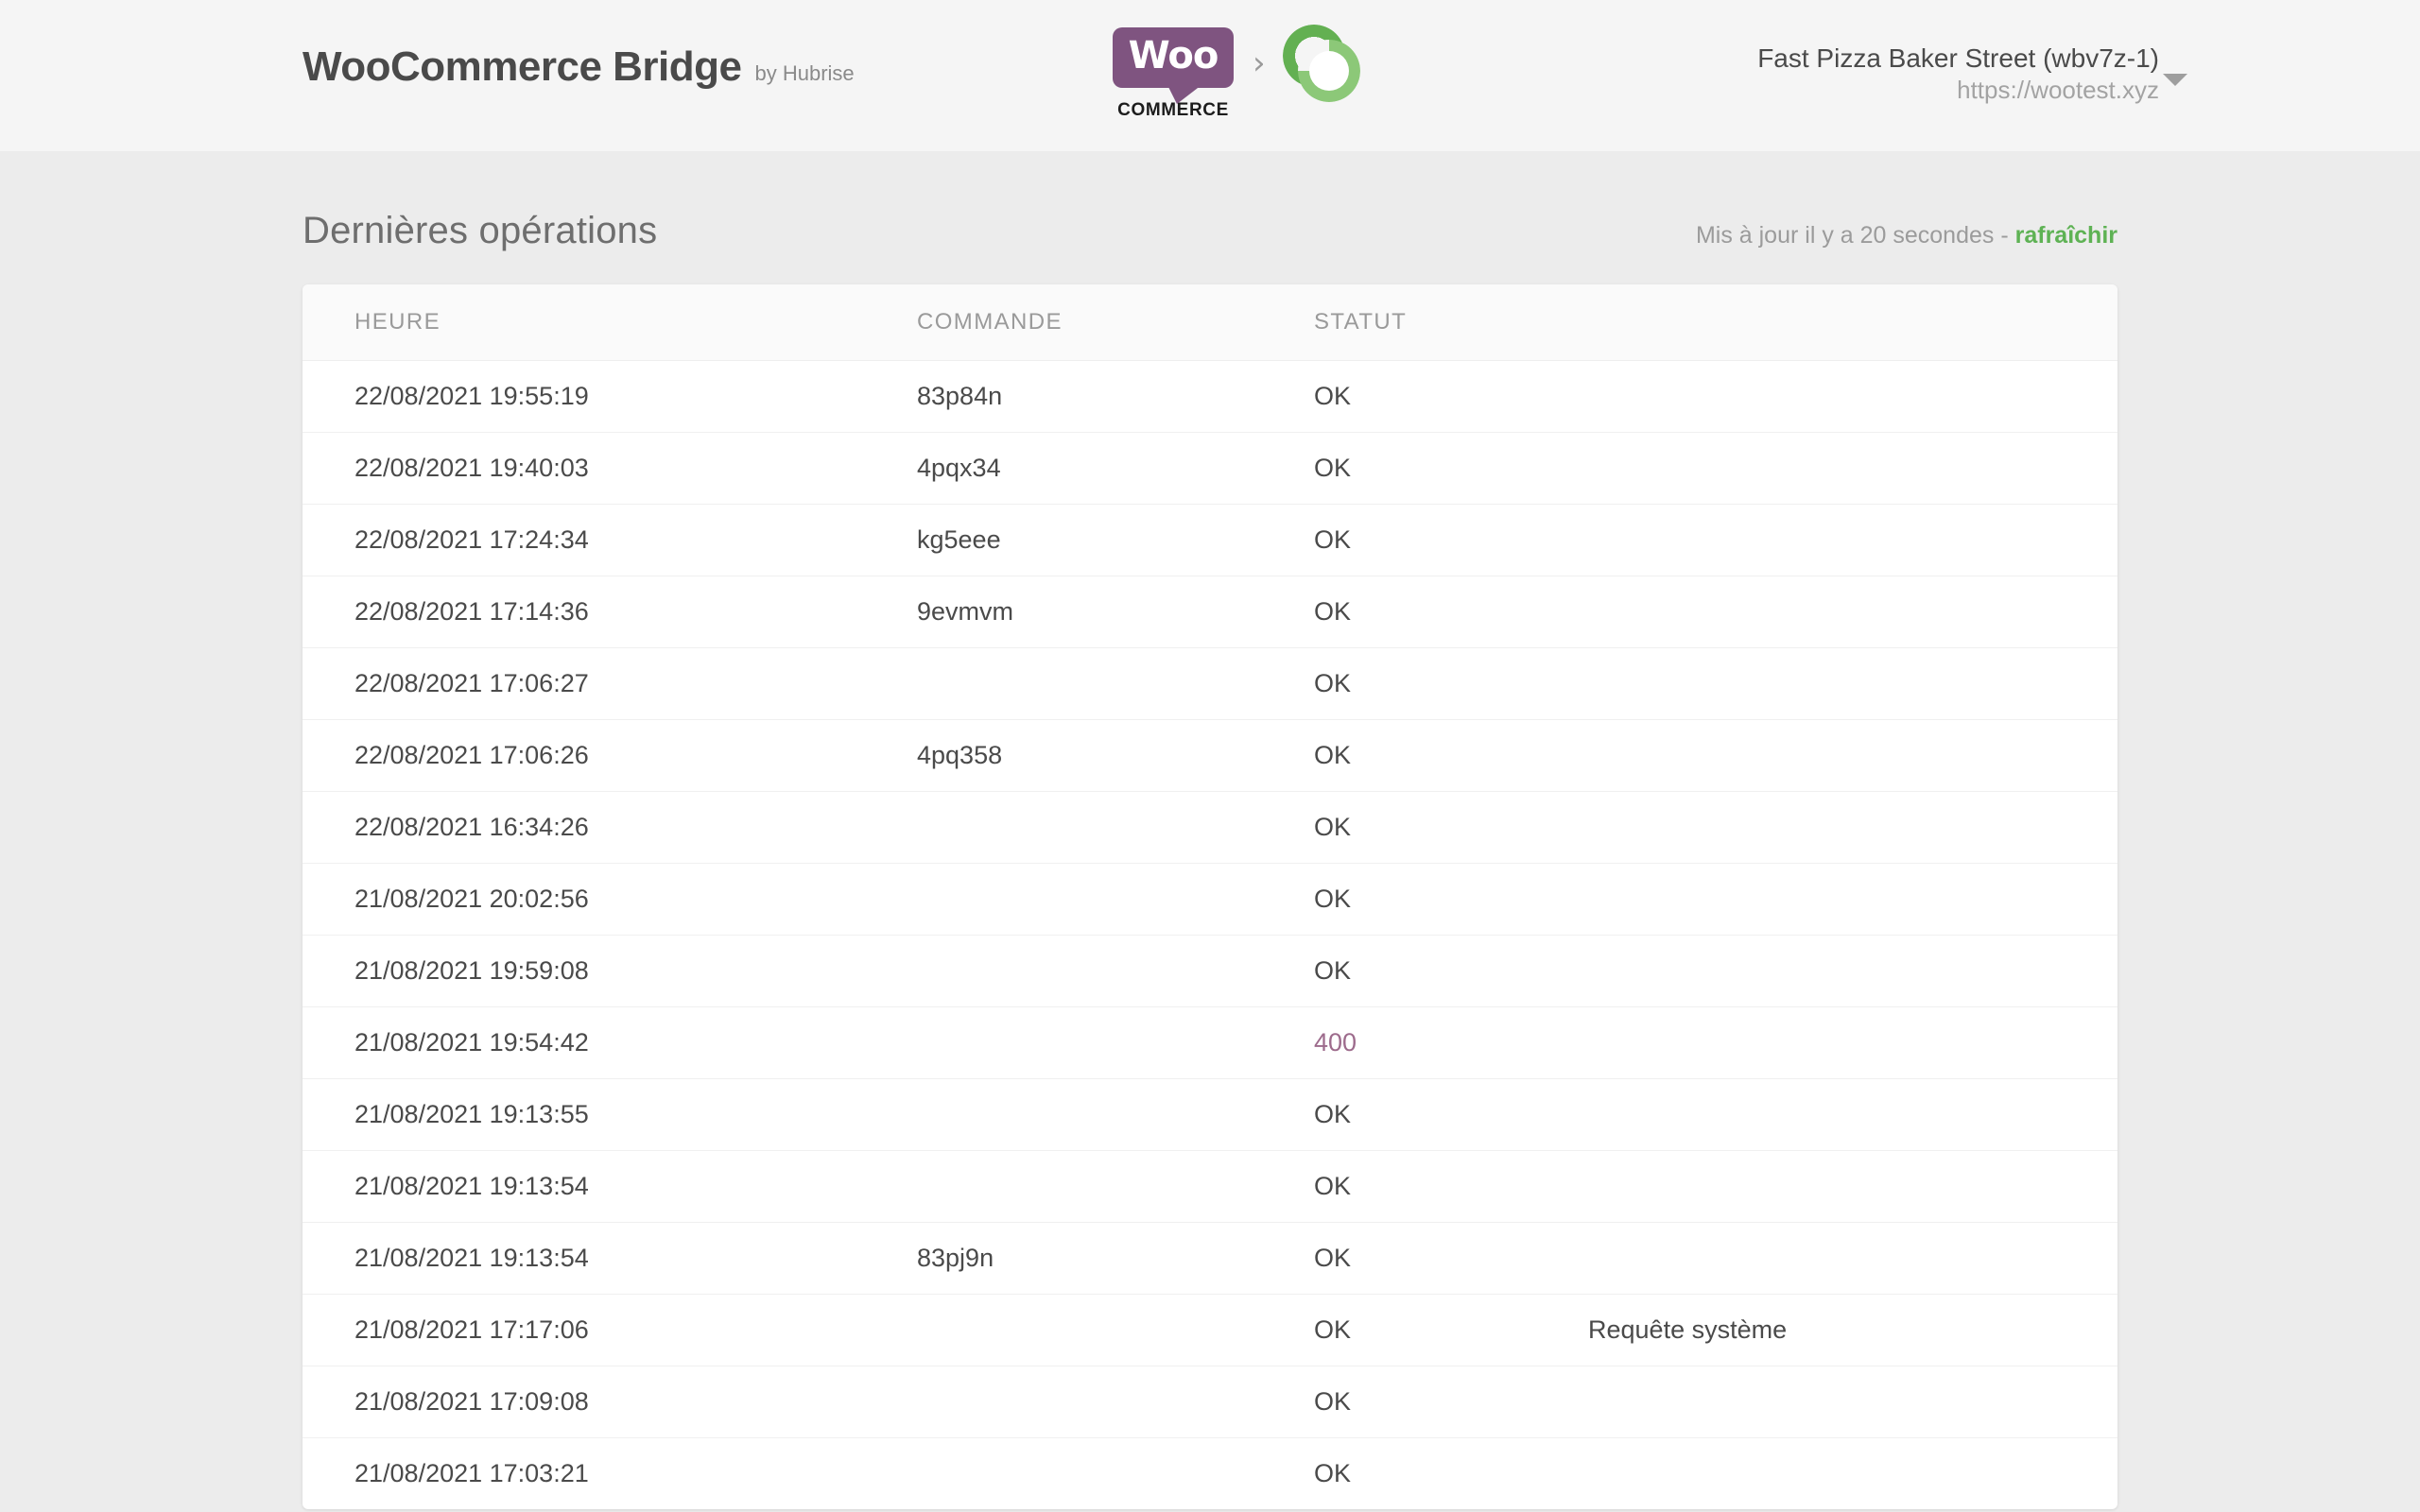  I want to click on hubrise-core, so click(1328, 71).